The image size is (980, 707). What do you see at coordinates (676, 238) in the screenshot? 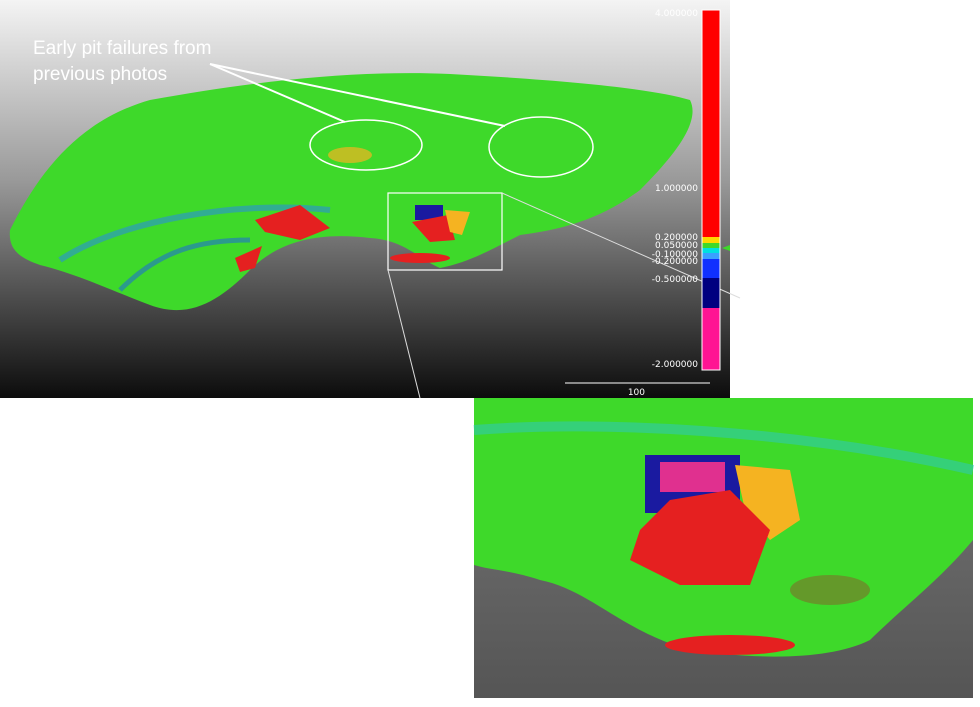
I see `colorbar-label: 0.200000` at bounding box center [676, 238].